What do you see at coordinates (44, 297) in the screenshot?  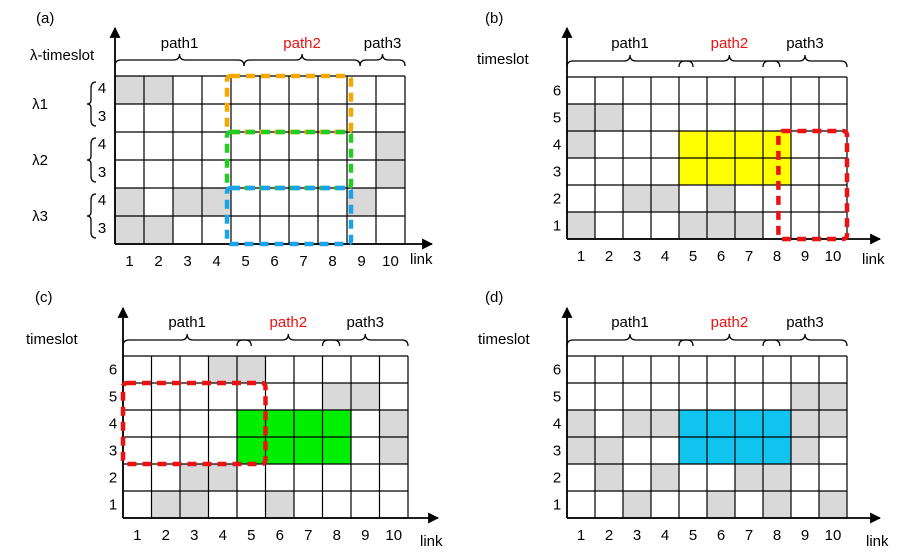 I see `panel-label: (c)` at bounding box center [44, 297].